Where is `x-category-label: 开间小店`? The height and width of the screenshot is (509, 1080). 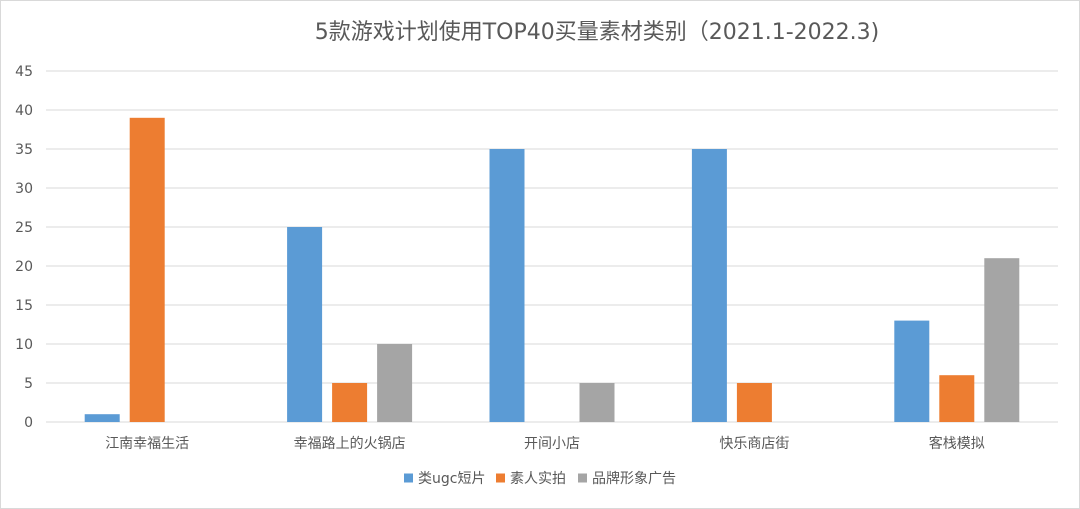 x-category-label: 开间小店 is located at coordinates (552, 444).